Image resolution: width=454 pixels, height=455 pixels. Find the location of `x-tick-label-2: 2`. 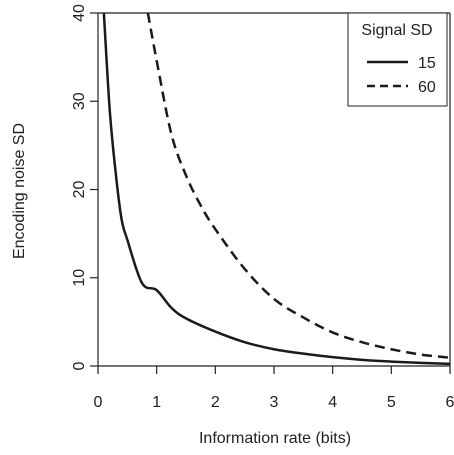

x-tick-label-2: 2 is located at coordinates (215, 402).